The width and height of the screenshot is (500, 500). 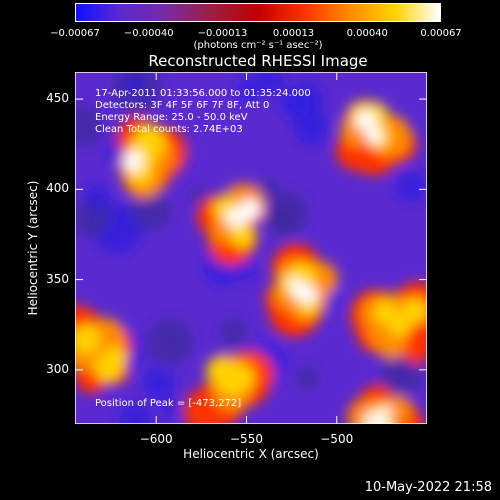 What do you see at coordinates (57, 278) in the screenshot?
I see `y-tick-label: 350` at bounding box center [57, 278].